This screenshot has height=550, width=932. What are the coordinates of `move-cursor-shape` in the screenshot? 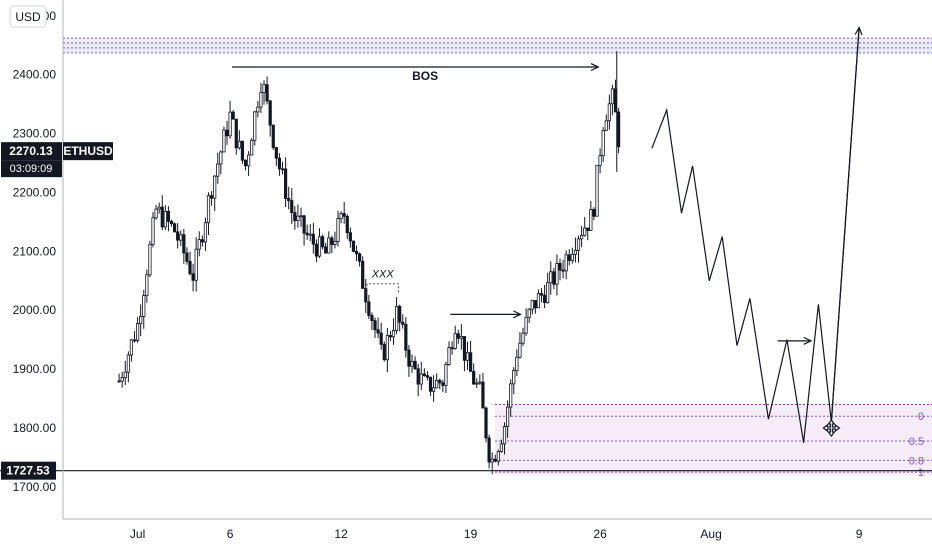 It's located at (831, 428).